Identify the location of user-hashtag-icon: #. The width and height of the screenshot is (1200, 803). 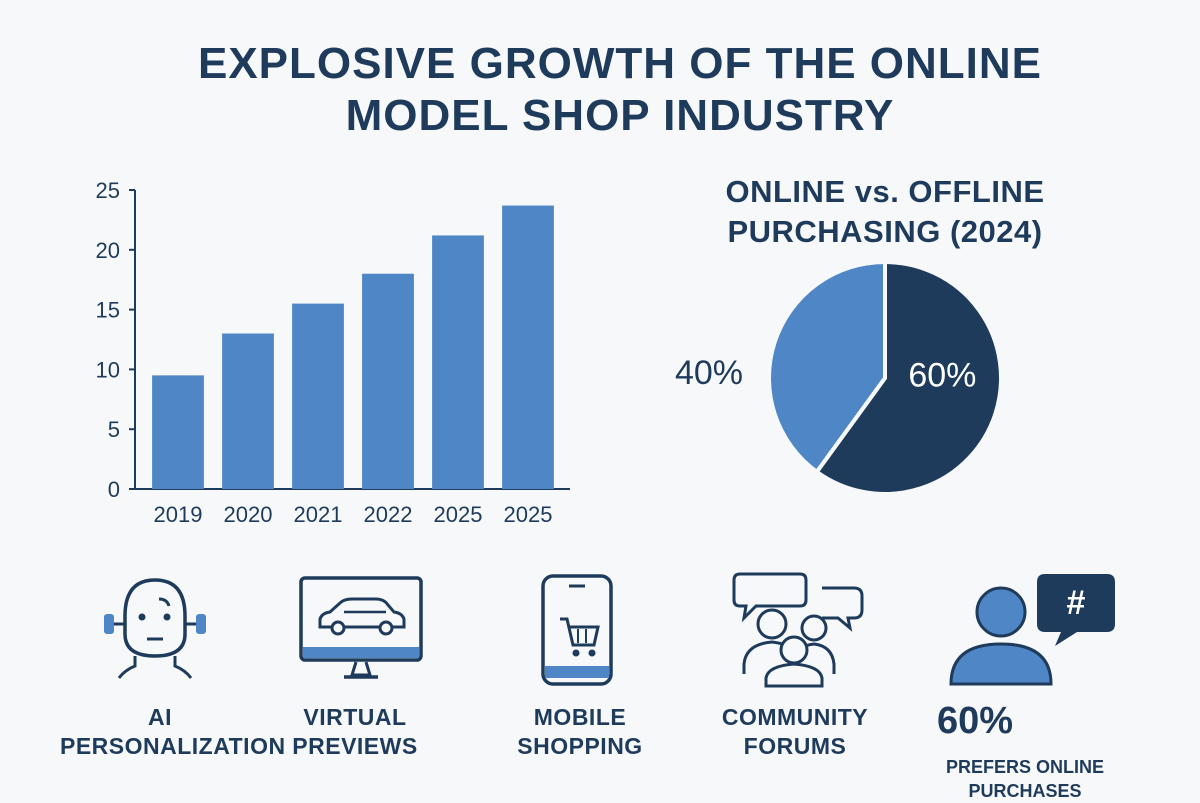
(1032, 630).